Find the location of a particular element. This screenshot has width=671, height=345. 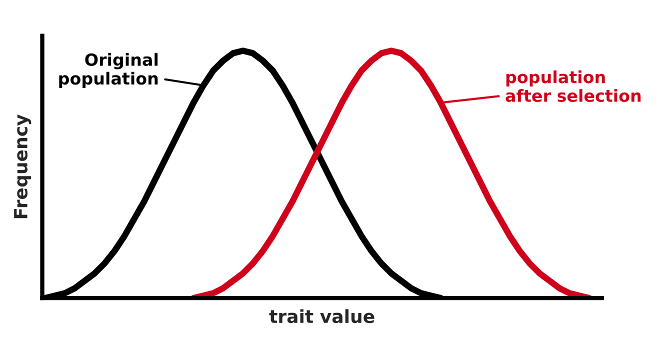

y-axis-title: Frequency is located at coordinates (23, 166).